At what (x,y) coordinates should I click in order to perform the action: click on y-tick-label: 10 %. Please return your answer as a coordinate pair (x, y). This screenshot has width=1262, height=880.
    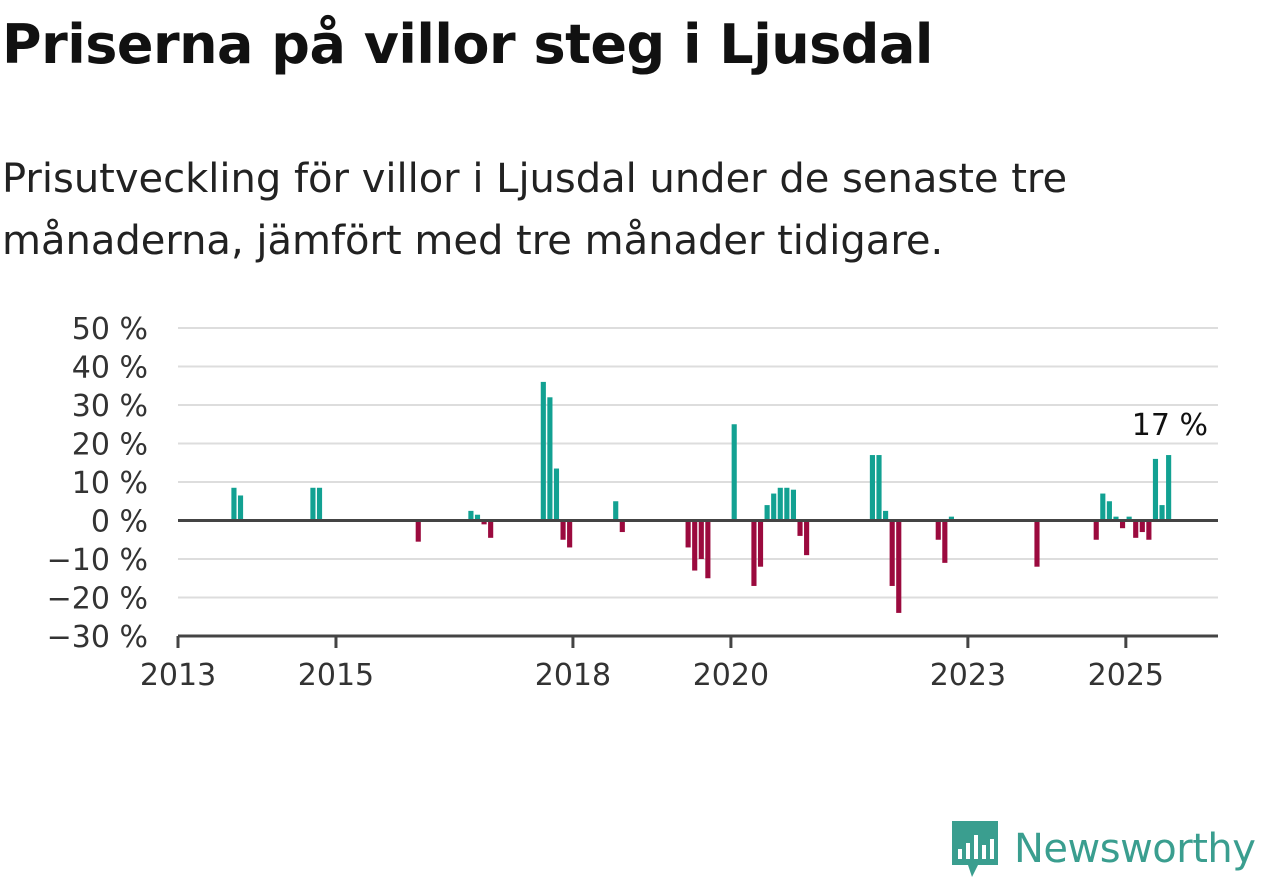
    Looking at the image, I should click on (110, 483).